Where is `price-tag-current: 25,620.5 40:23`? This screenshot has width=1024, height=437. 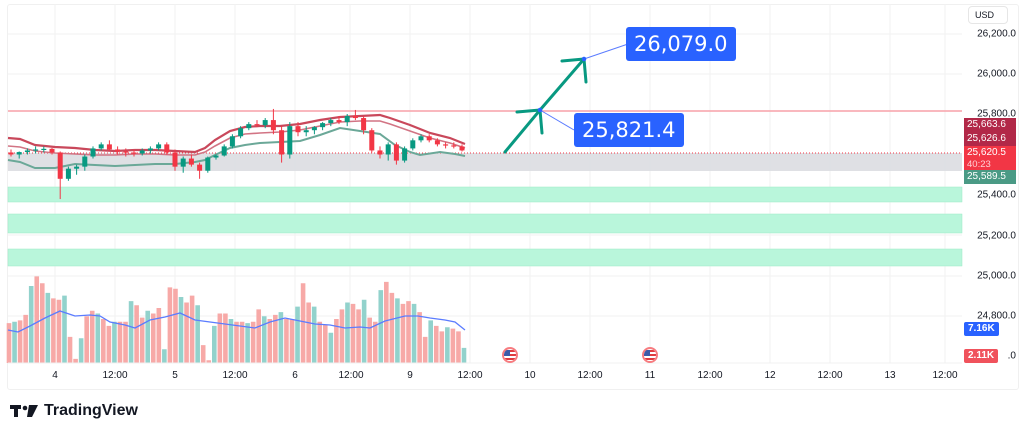 price-tag-current: 25,620.5 40:23 is located at coordinates (990, 158).